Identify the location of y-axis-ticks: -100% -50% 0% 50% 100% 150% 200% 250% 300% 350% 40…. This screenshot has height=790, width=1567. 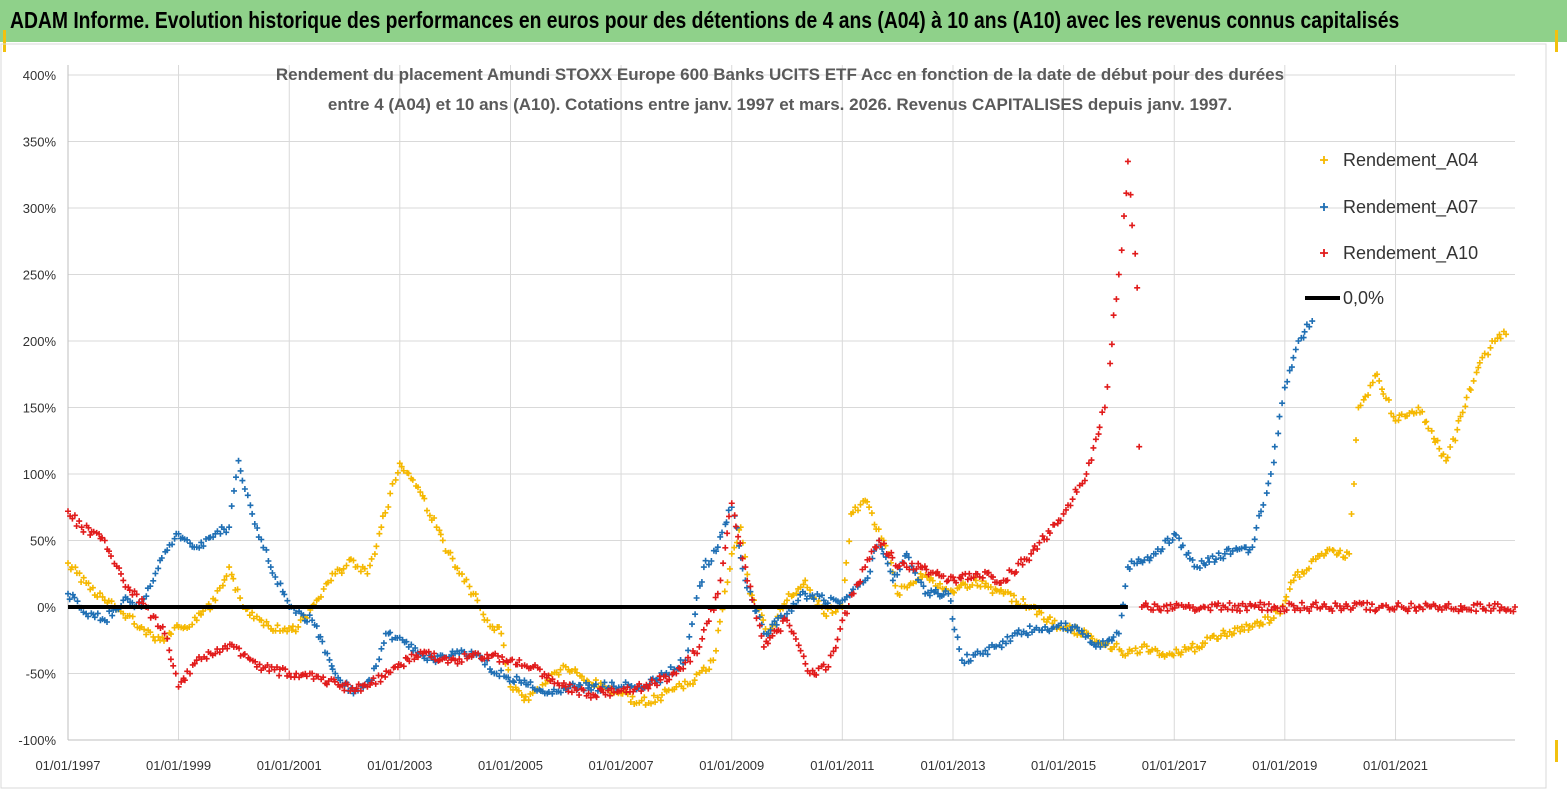
(37, 408).